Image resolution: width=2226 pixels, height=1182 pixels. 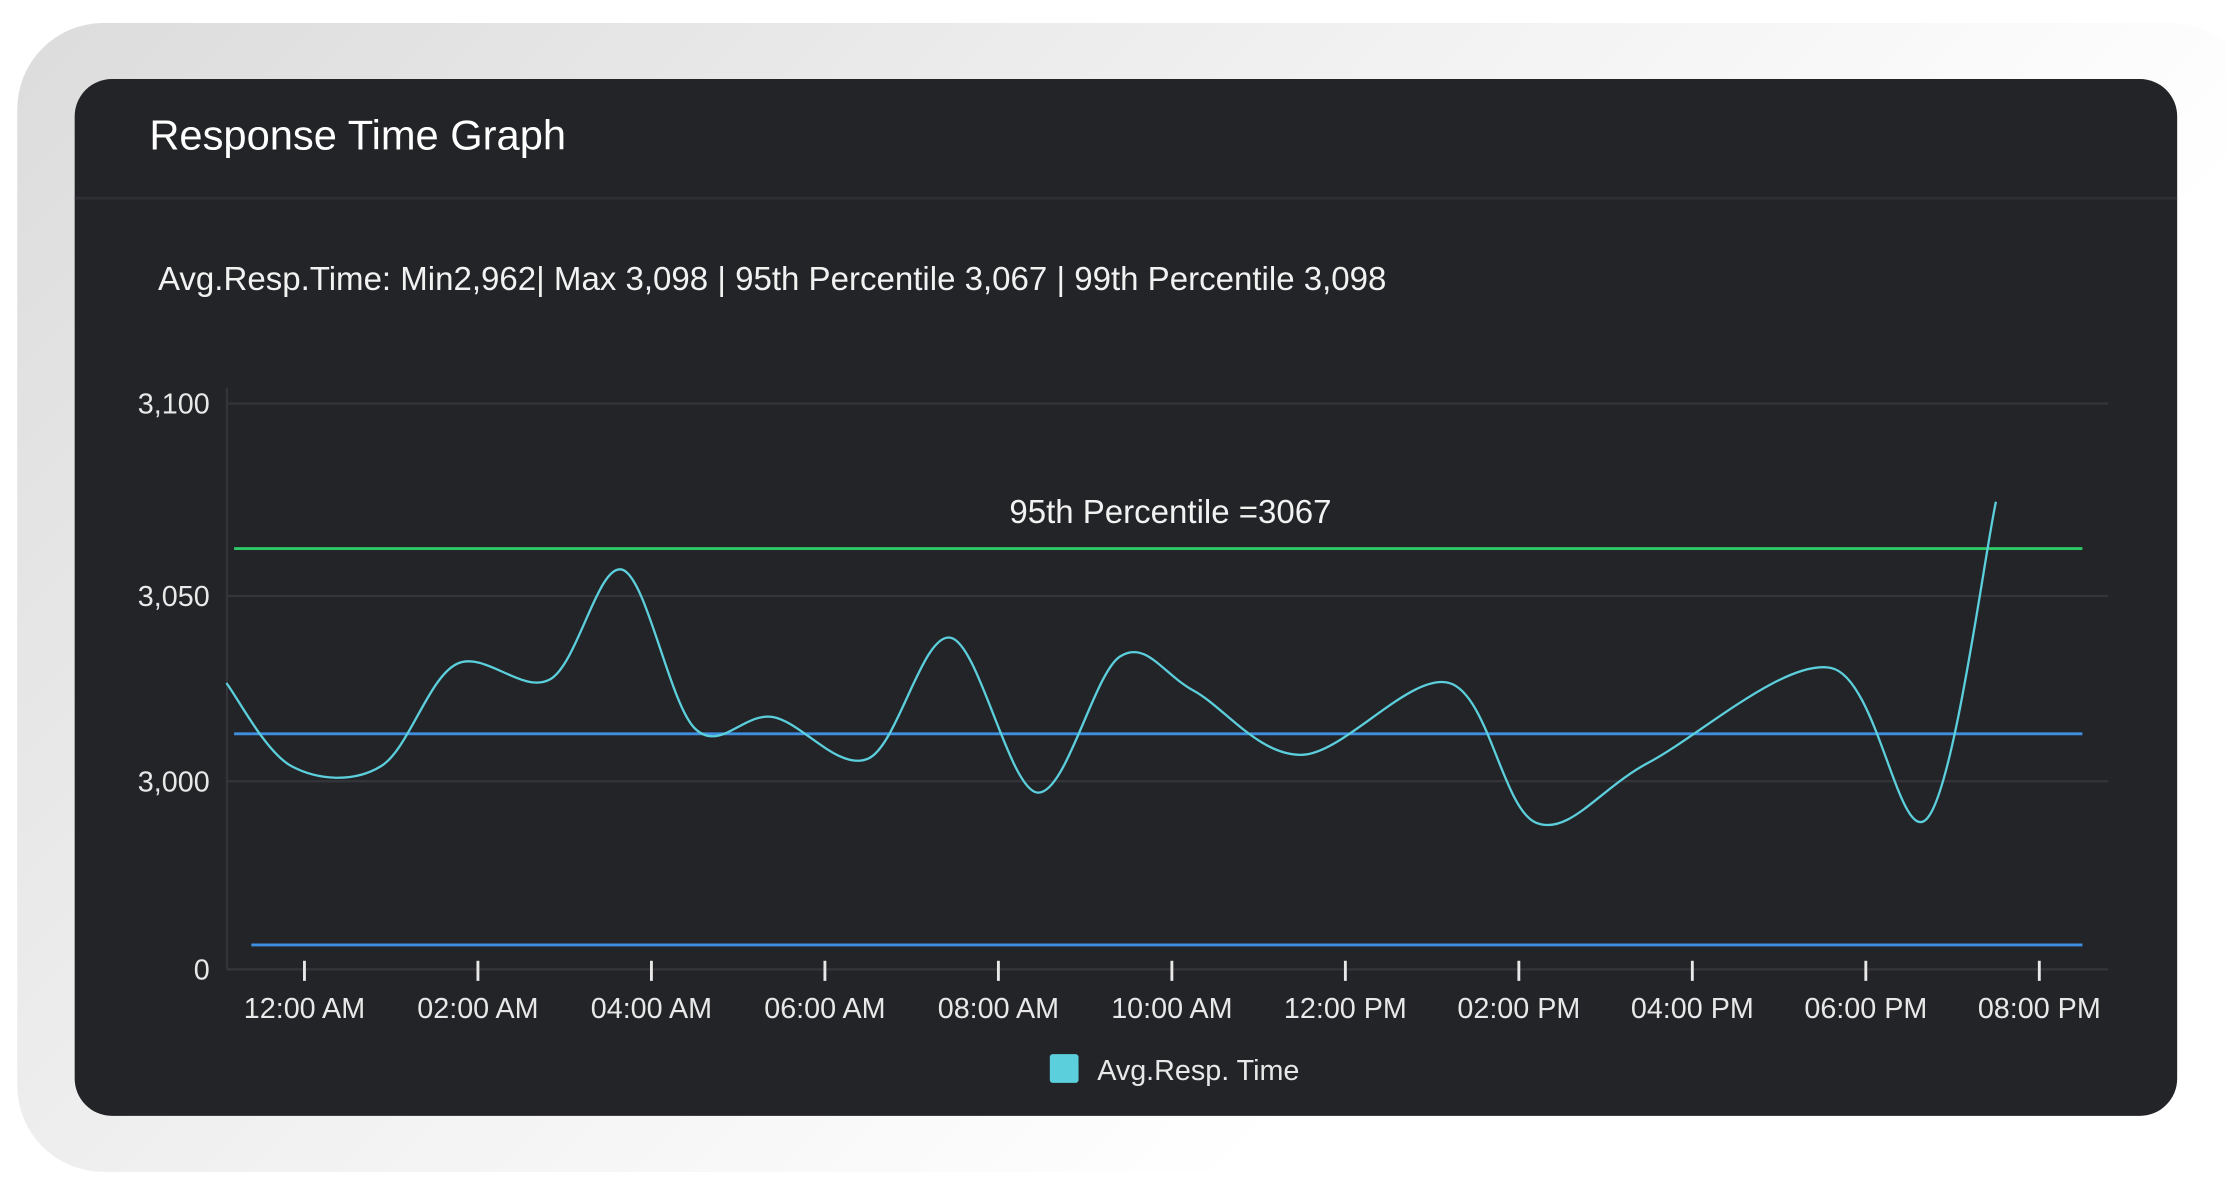 What do you see at coordinates (1692, 1009) in the screenshot?
I see `x-tick-label: 04:00 PM` at bounding box center [1692, 1009].